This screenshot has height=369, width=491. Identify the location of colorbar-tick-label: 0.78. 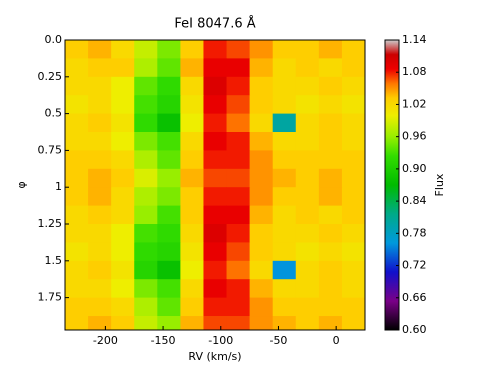
(414, 232).